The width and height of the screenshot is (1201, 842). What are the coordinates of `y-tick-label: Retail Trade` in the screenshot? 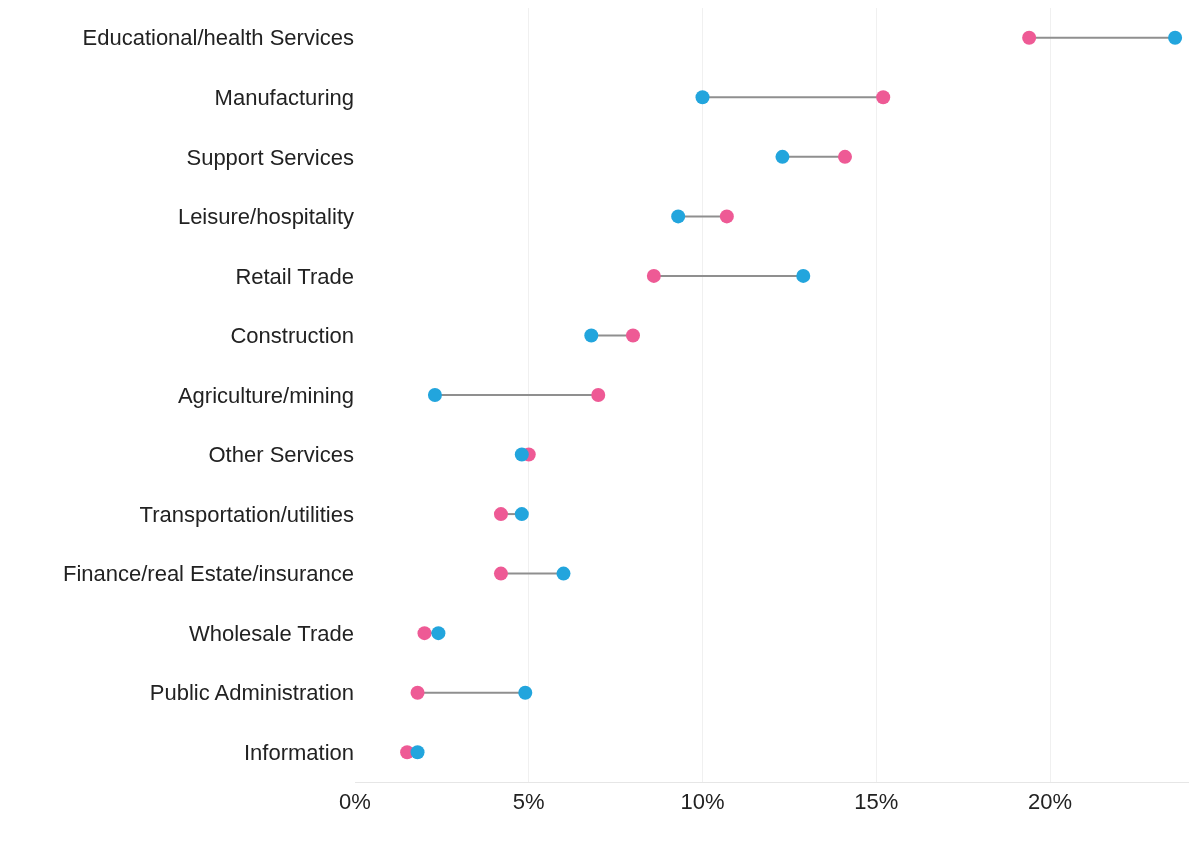 It's located at (294, 276).